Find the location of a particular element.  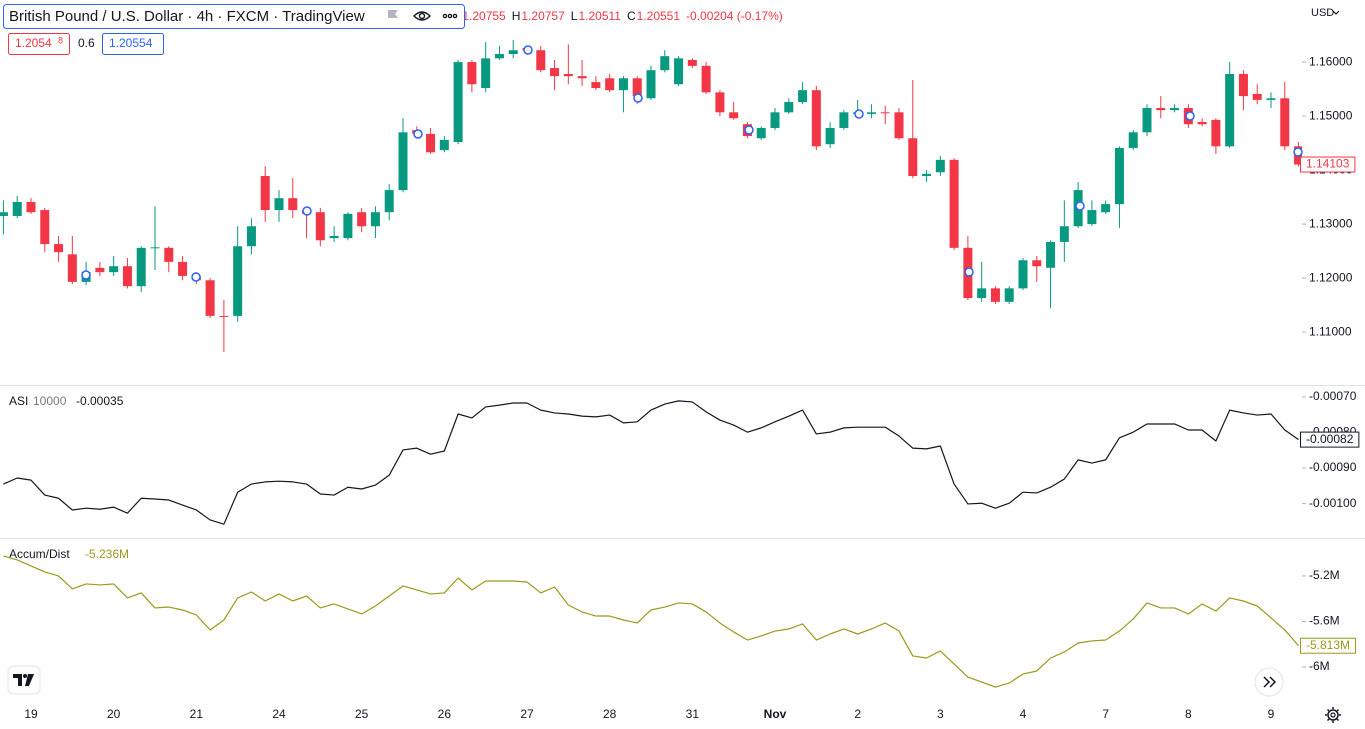

x-tick-label: 4 is located at coordinates (1023, 714).